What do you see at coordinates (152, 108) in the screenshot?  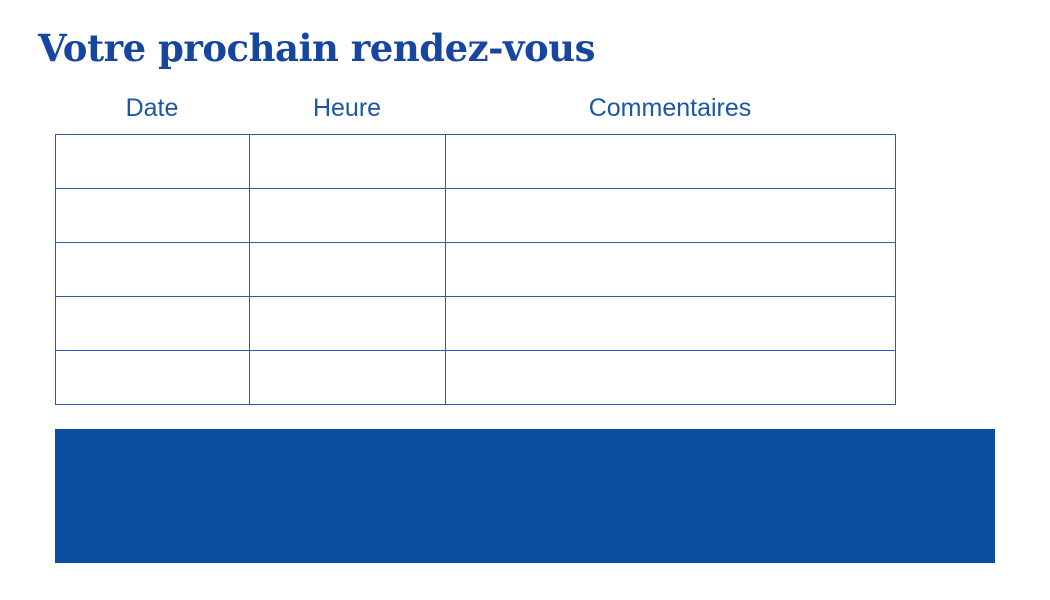 I see `column-header-date: Date` at bounding box center [152, 108].